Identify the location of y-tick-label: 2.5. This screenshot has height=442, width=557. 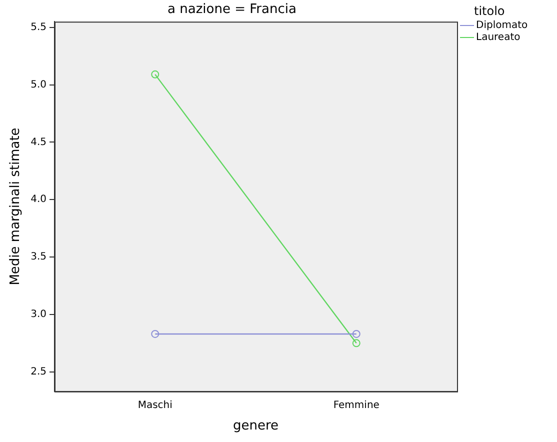
(38, 372).